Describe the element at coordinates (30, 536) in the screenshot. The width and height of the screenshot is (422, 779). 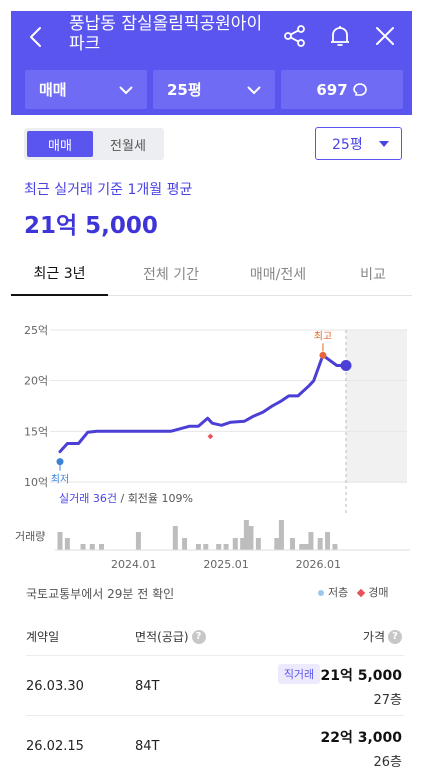
I see `volume-label: 거래량` at that location.